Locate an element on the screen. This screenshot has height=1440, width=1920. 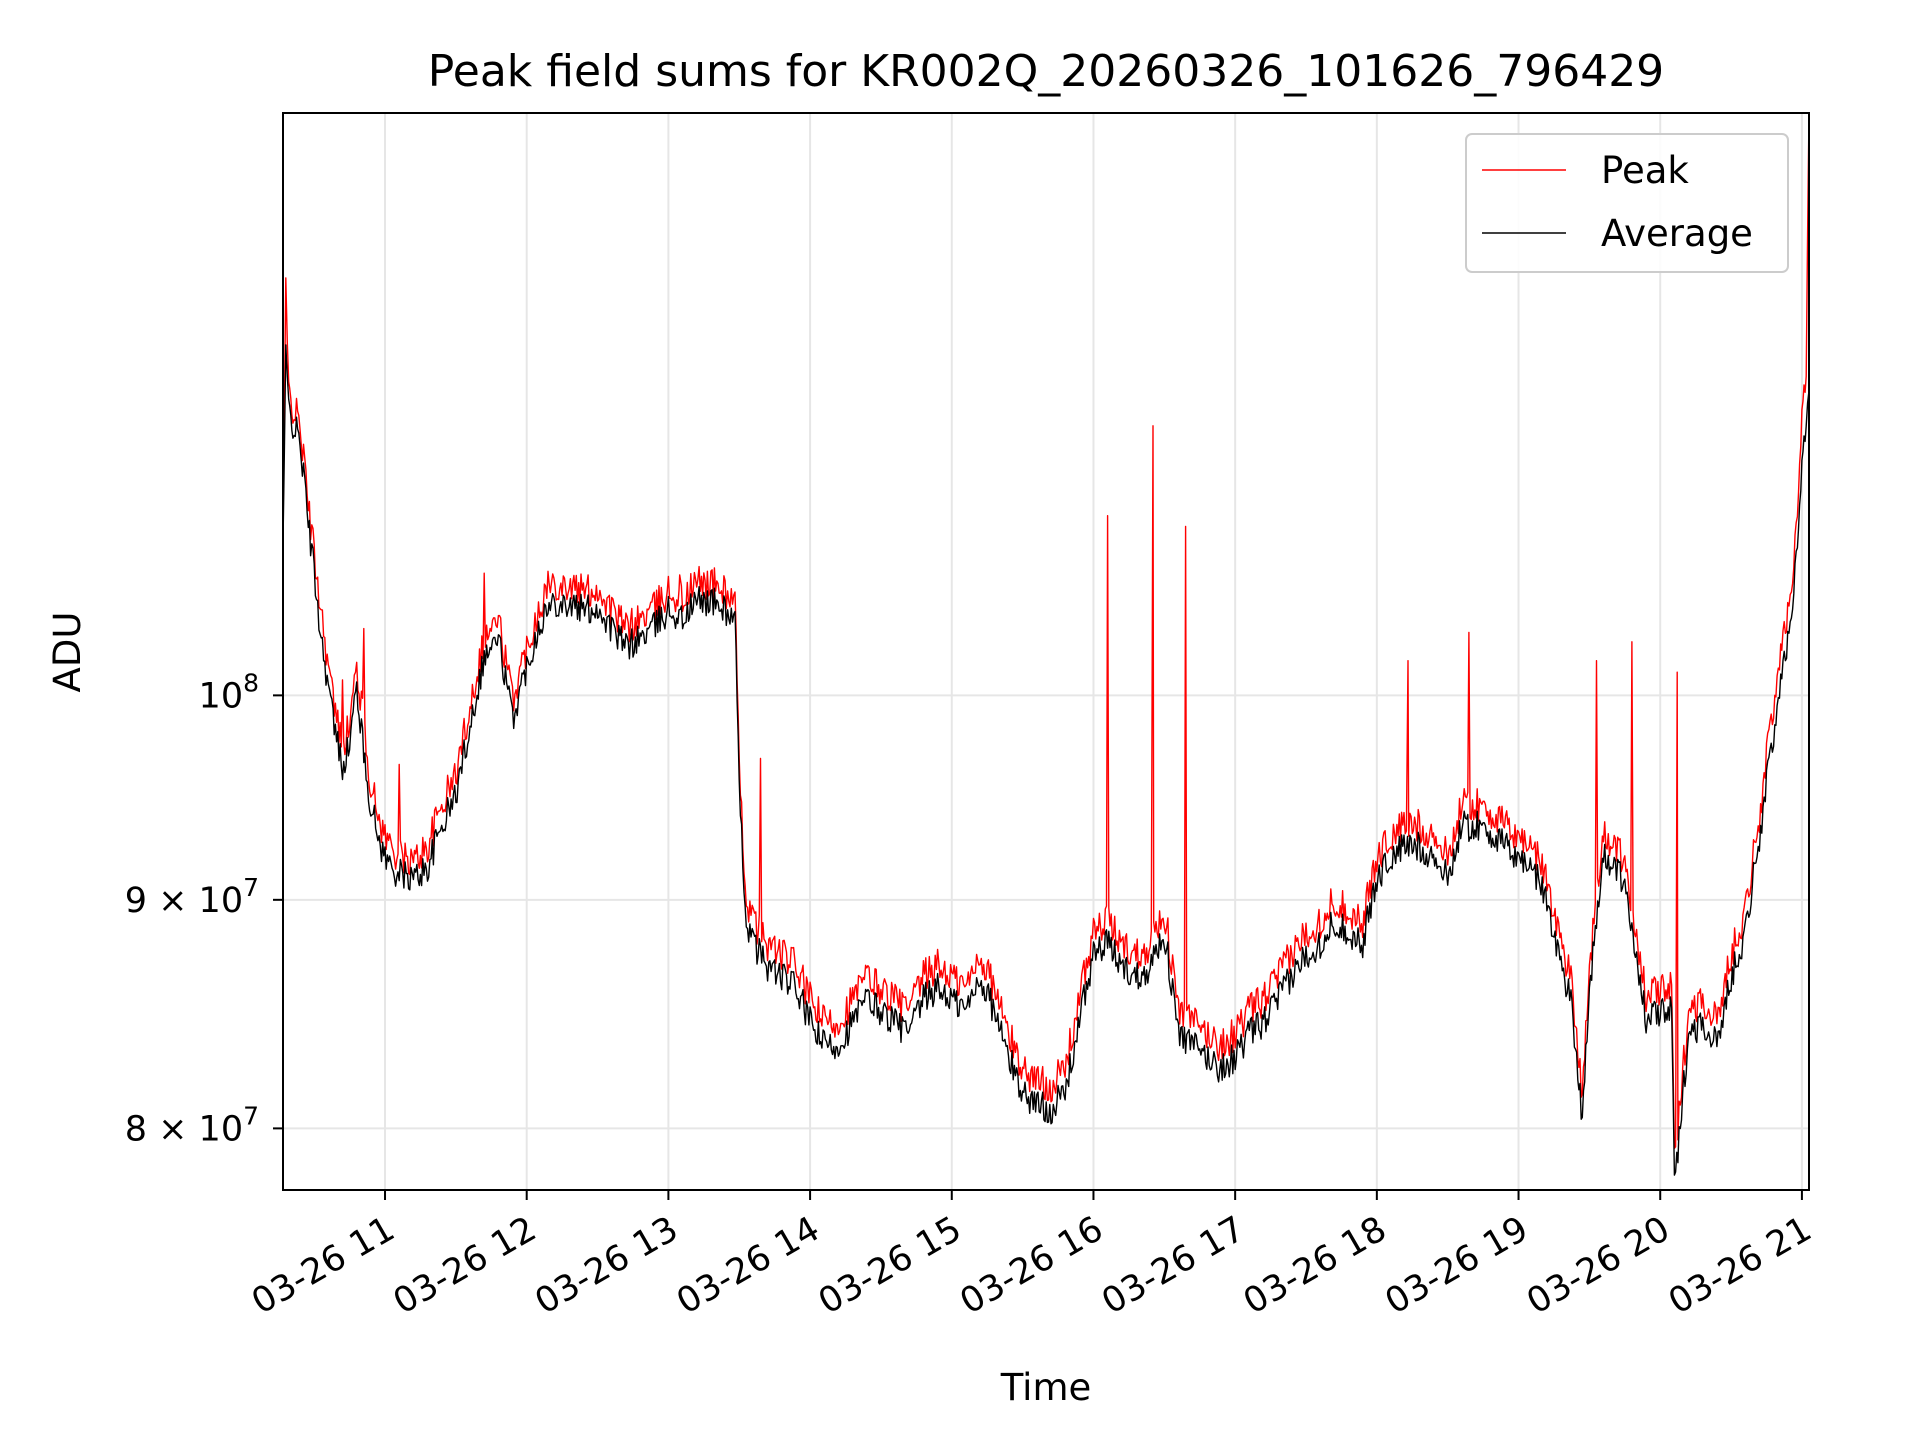
legend-box is located at coordinates (1627, 203).